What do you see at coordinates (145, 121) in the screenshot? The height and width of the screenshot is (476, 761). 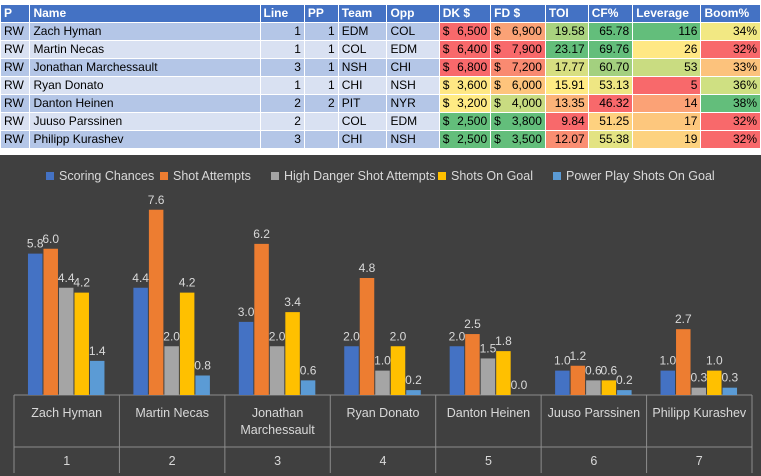 I see `cell-name: Juuso Parssinen` at bounding box center [145, 121].